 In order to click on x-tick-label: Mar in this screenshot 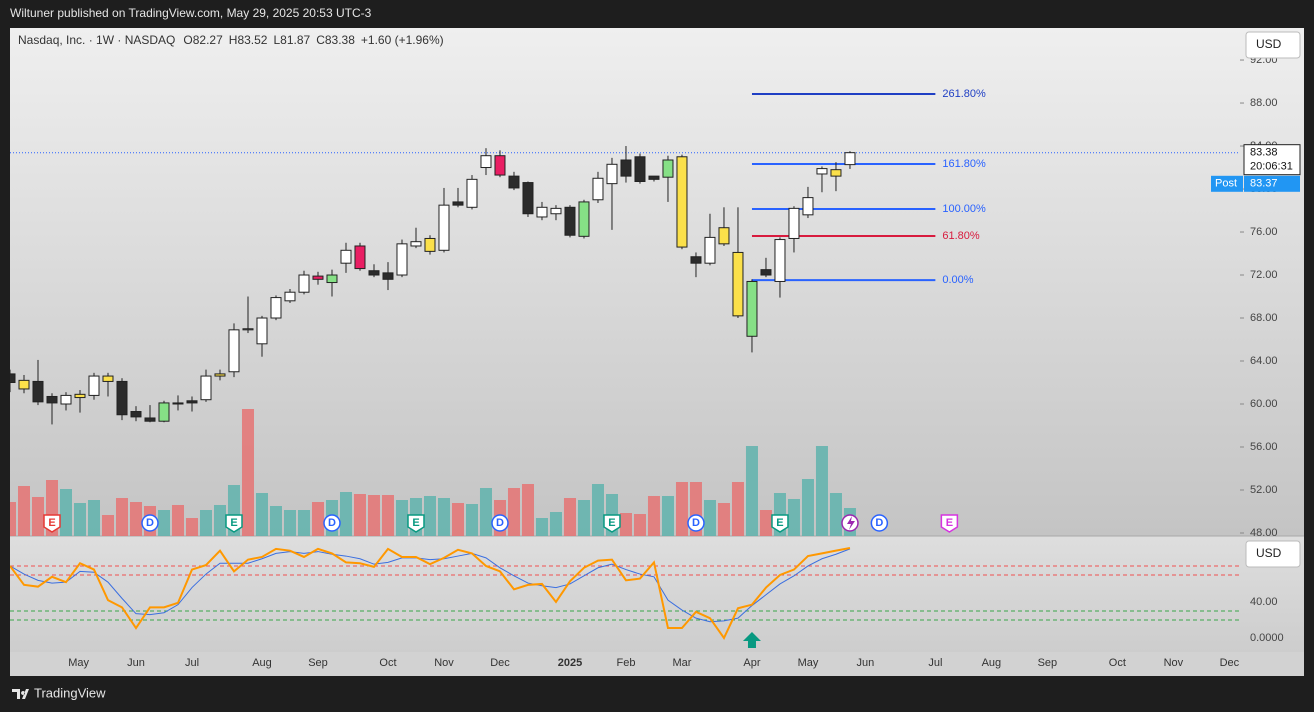, I will do `click(682, 663)`.